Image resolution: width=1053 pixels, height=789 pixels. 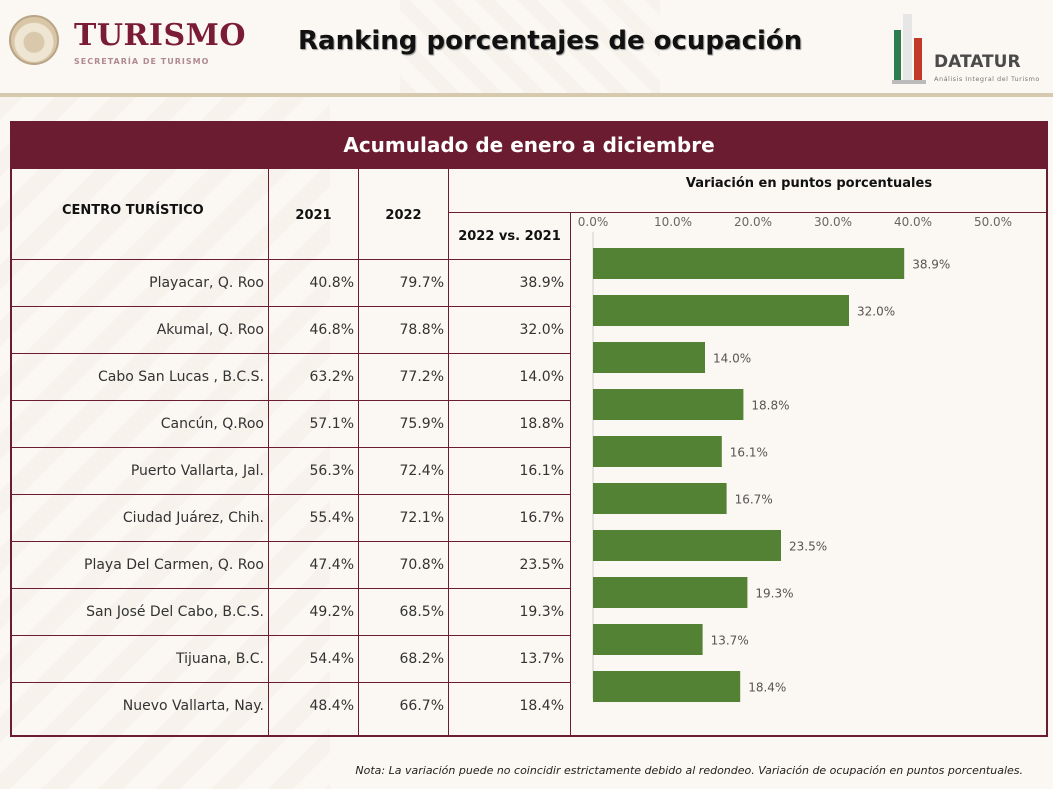 I want to click on cell-variation: 16.7%, so click(x=541, y=517).